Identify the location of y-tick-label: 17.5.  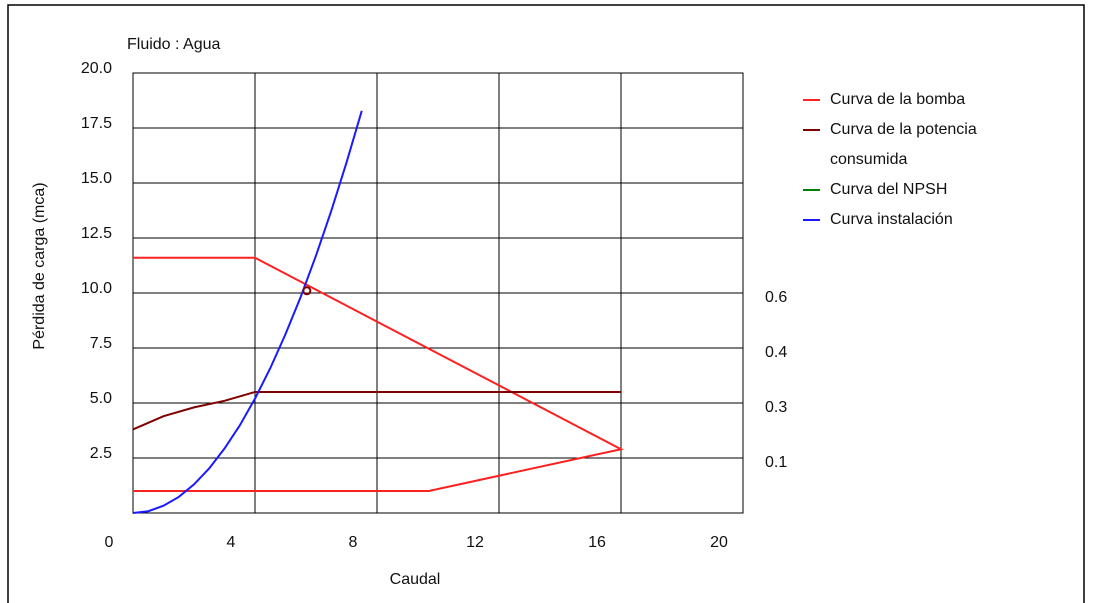
(96, 123).